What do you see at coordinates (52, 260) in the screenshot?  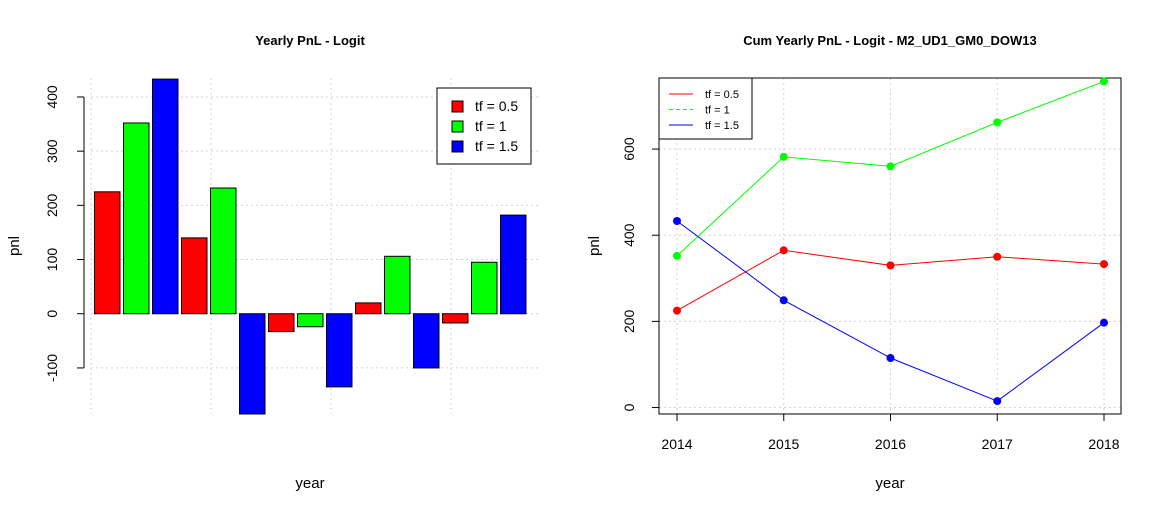 I see `left-y-tick-label: 100` at bounding box center [52, 260].